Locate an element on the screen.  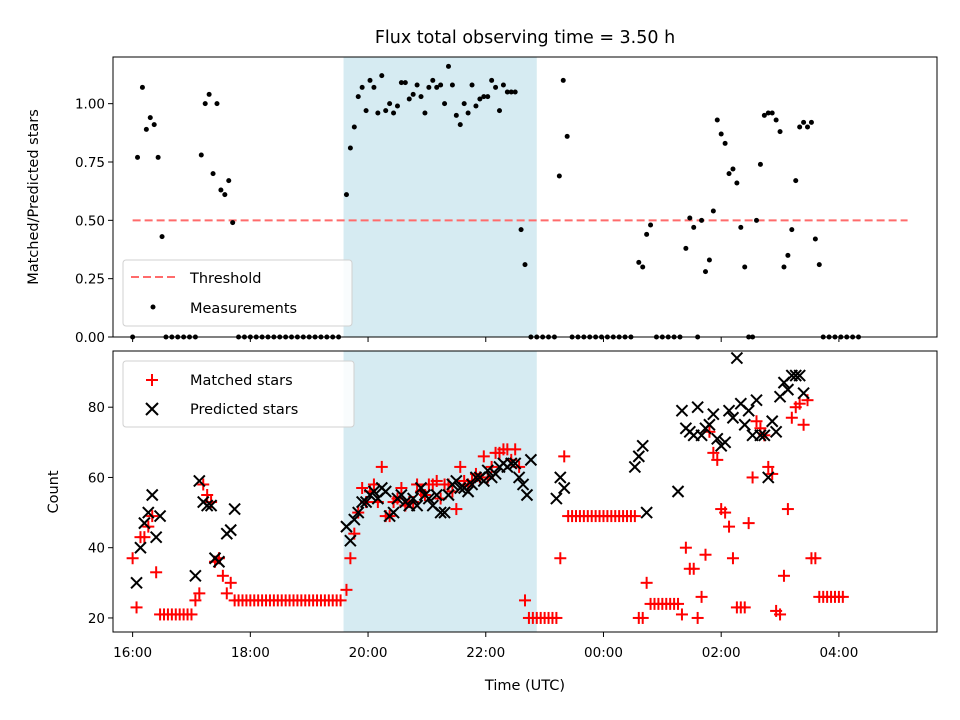
legend-predicted-swatch is located at coordinates (152, 409).